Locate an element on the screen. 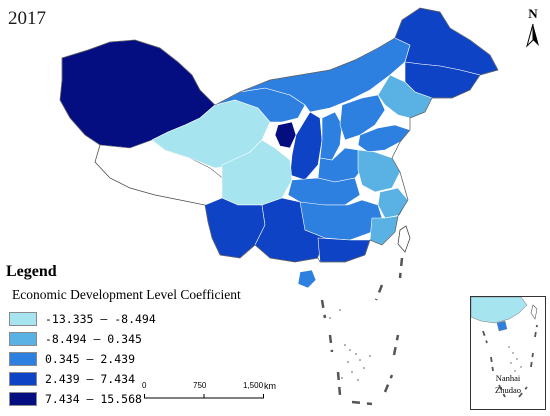 Image resolution: width=550 pixels, height=416 pixels. legend-item: -8.494 — 0.345 is located at coordinates (82, 339).